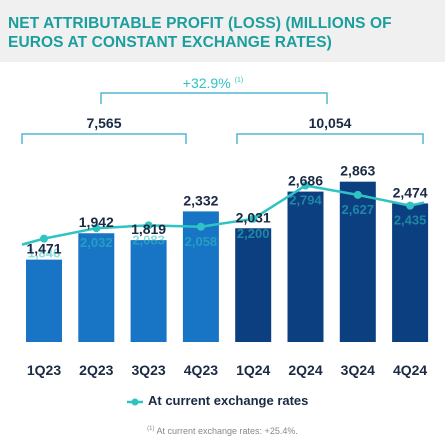 This screenshot has width=445, height=446. Describe the element at coordinates (410, 205) in the screenshot. I see `line-point-4Q24` at that location.